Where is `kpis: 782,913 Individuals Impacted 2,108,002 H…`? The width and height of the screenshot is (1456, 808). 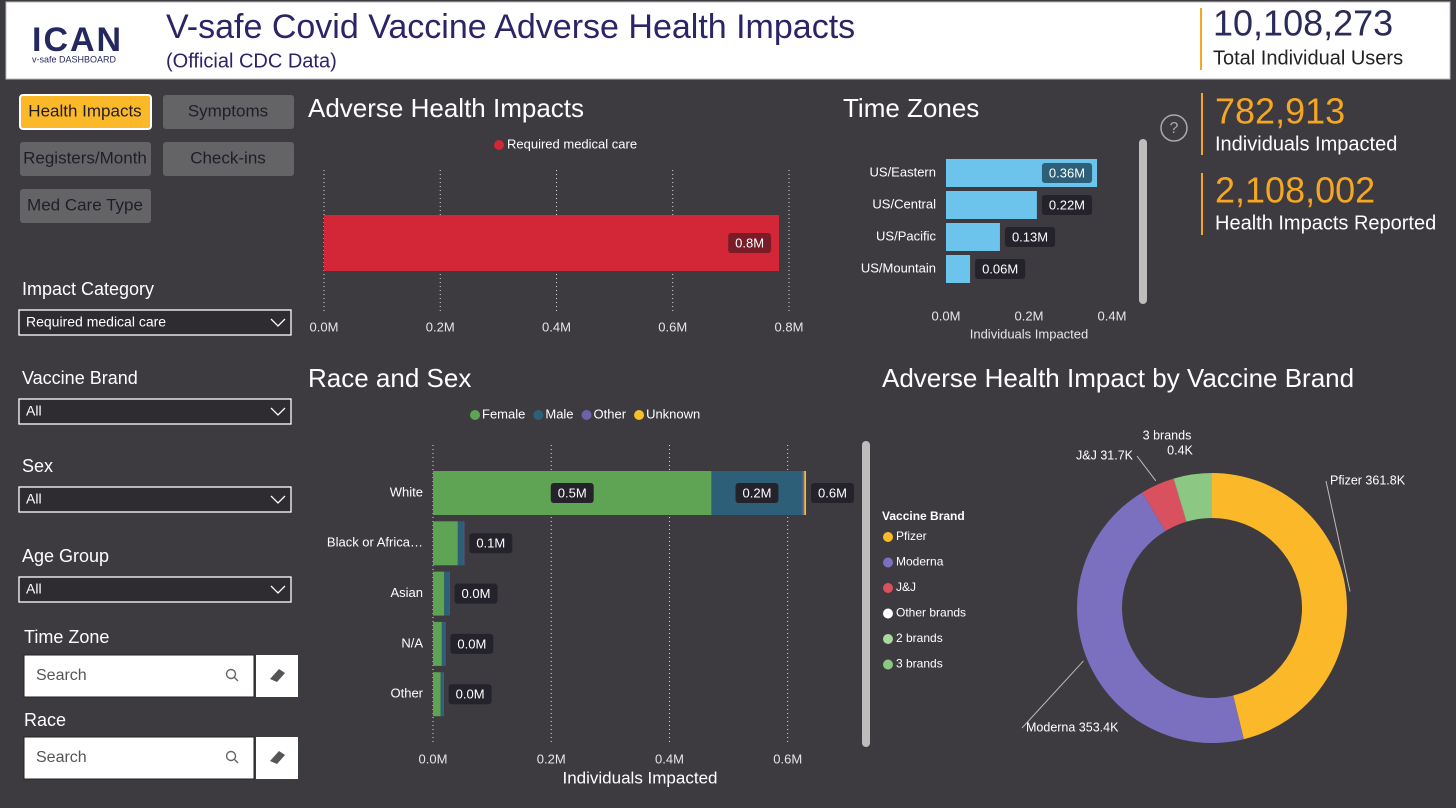
kpis: 782,913 Individuals Impacted 2,108,002 H… is located at coordinates (1318, 163).